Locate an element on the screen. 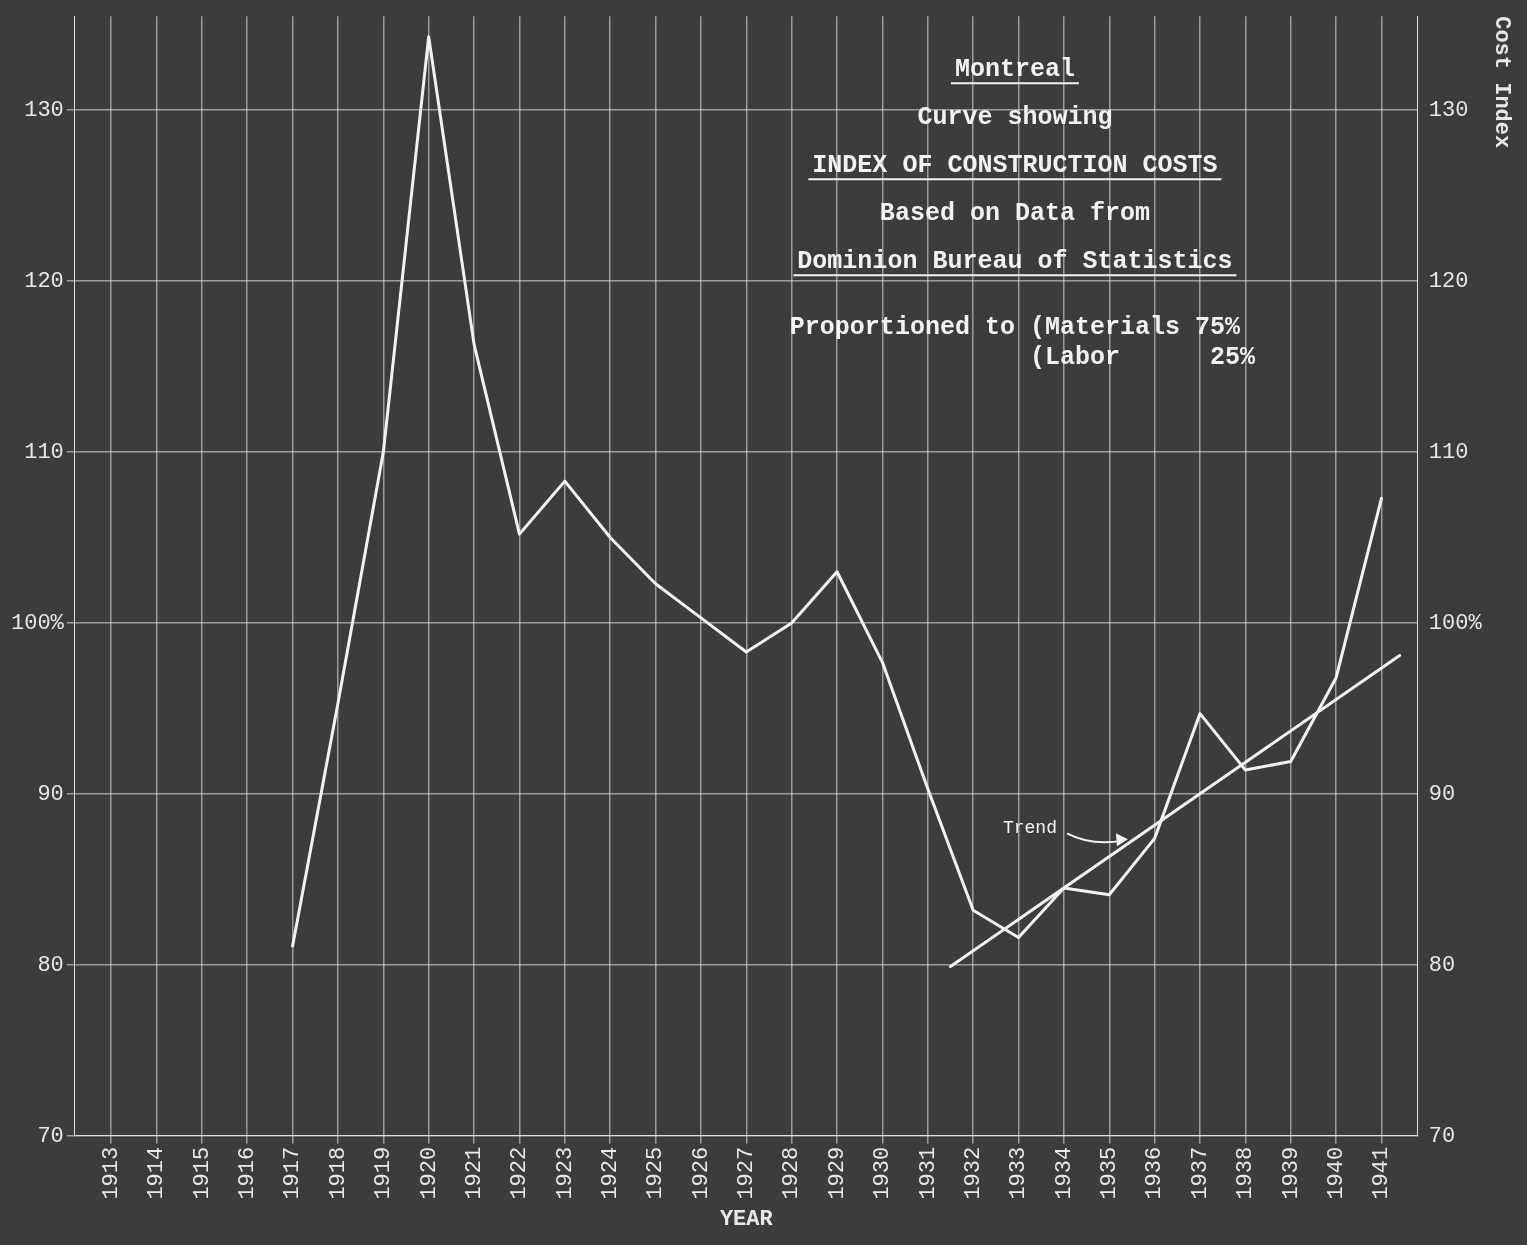 The width and height of the screenshot is (1527, 1245). x-tick-label: 1923 is located at coordinates (565, 1173).